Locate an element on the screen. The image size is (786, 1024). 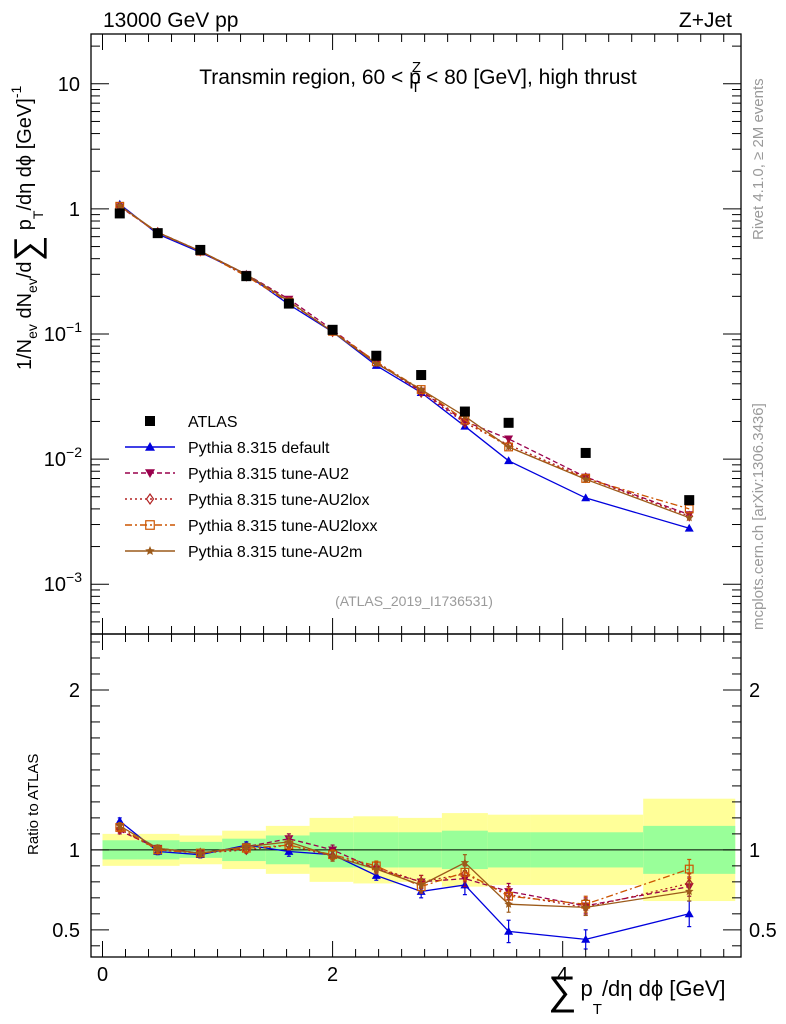
legend-label: Pythia 8.315 tune-AU2m is located at coordinates (275, 552).